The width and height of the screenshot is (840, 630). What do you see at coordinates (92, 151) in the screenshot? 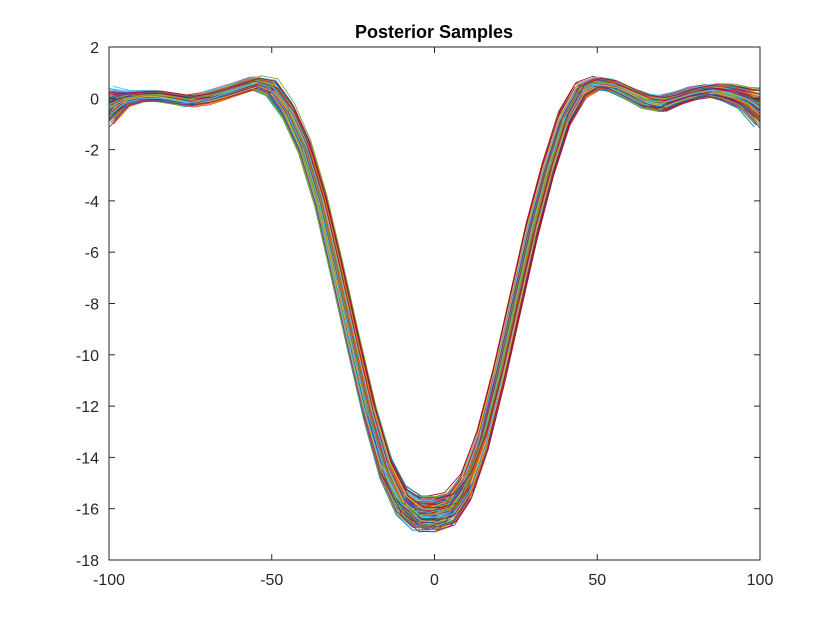
I see `y-tick-label: -2` at bounding box center [92, 151].